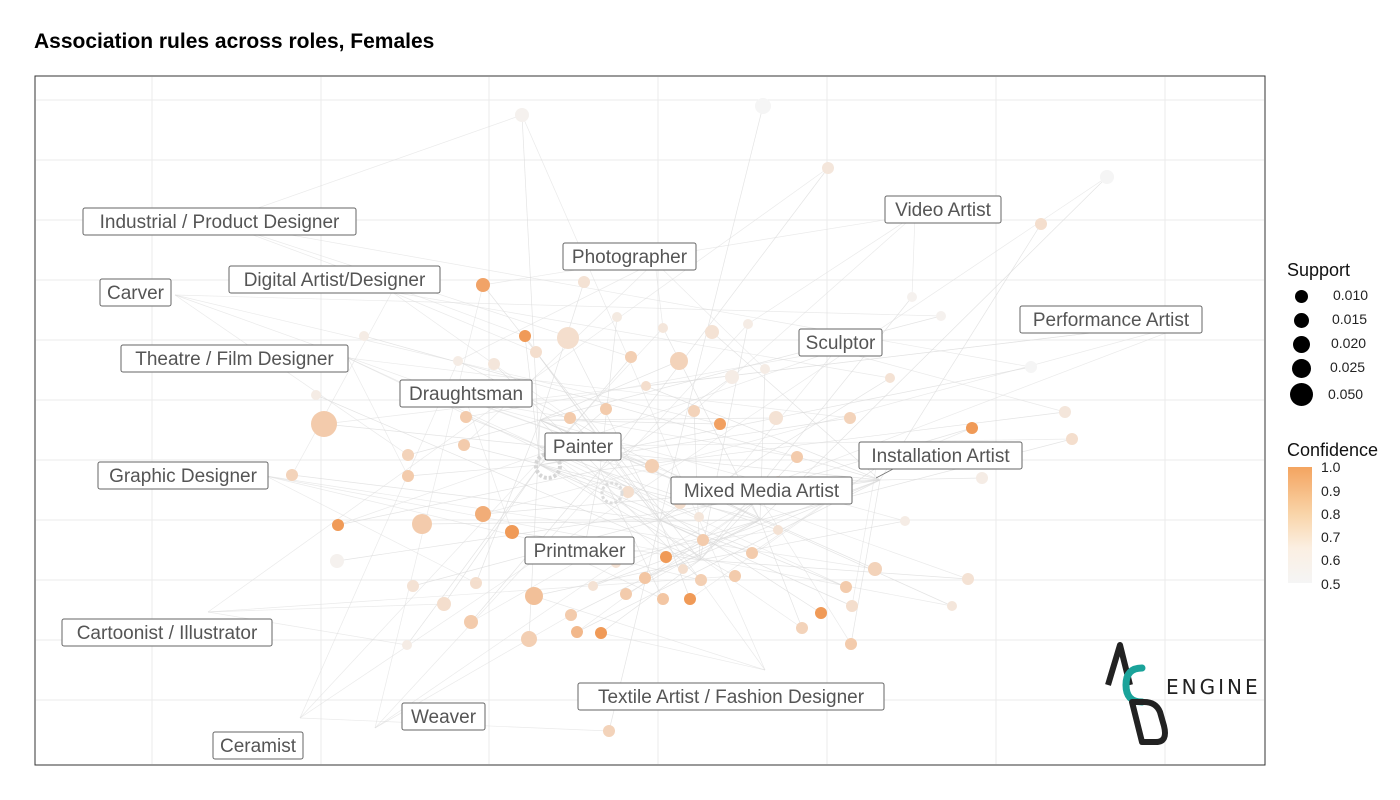 The image size is (1400, 800). What do you see at coordinates (1300, 525) in the screenshot?
I see `confidence-colorbar` at bounding box center [1300, 525].